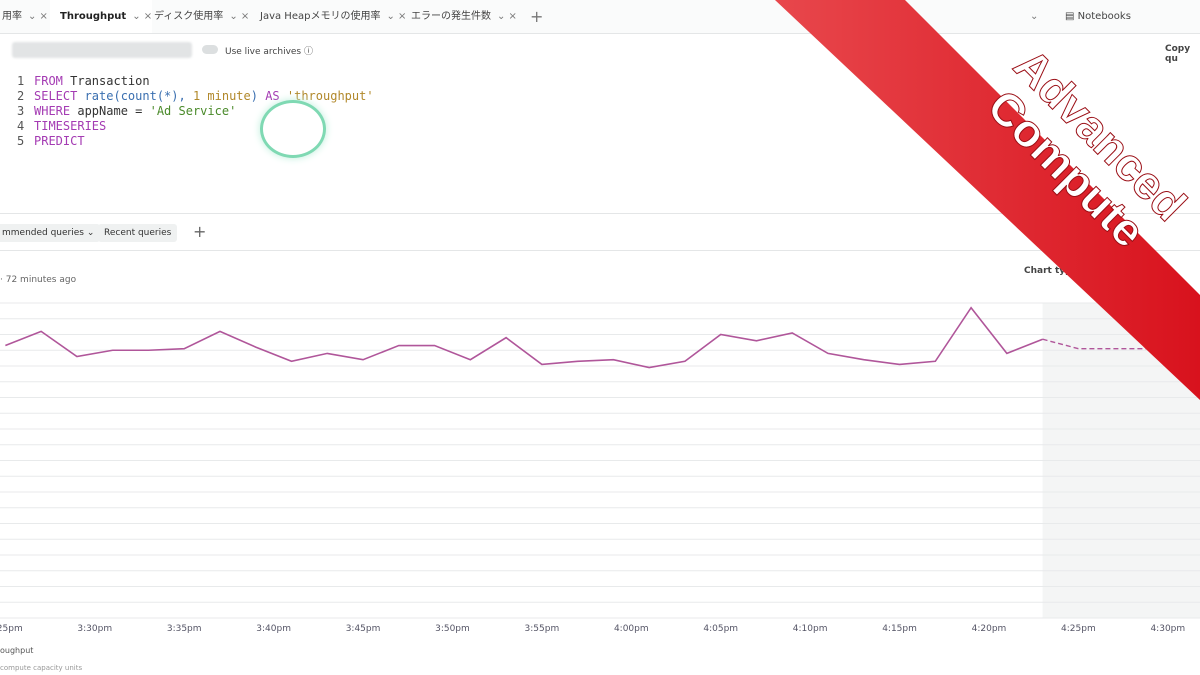 This screenshot has width=1200, height=675. What do you see at coordinates (200, 231) in the screenshot?
I see `add-query: +` at bounding box center [200, 231].